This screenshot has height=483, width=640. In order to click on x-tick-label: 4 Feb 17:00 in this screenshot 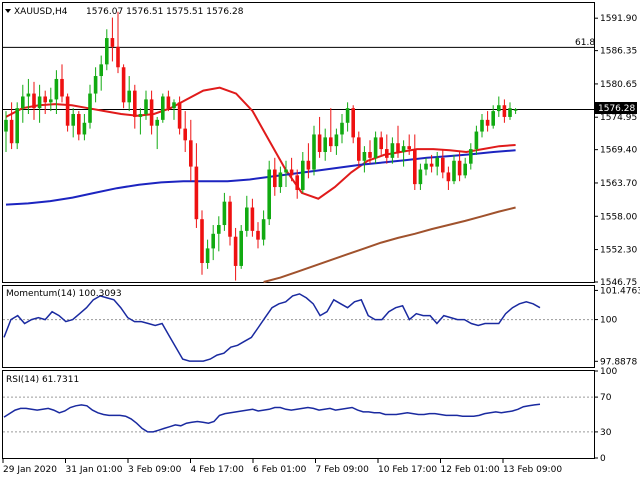, I will do `click(218, 470)`.